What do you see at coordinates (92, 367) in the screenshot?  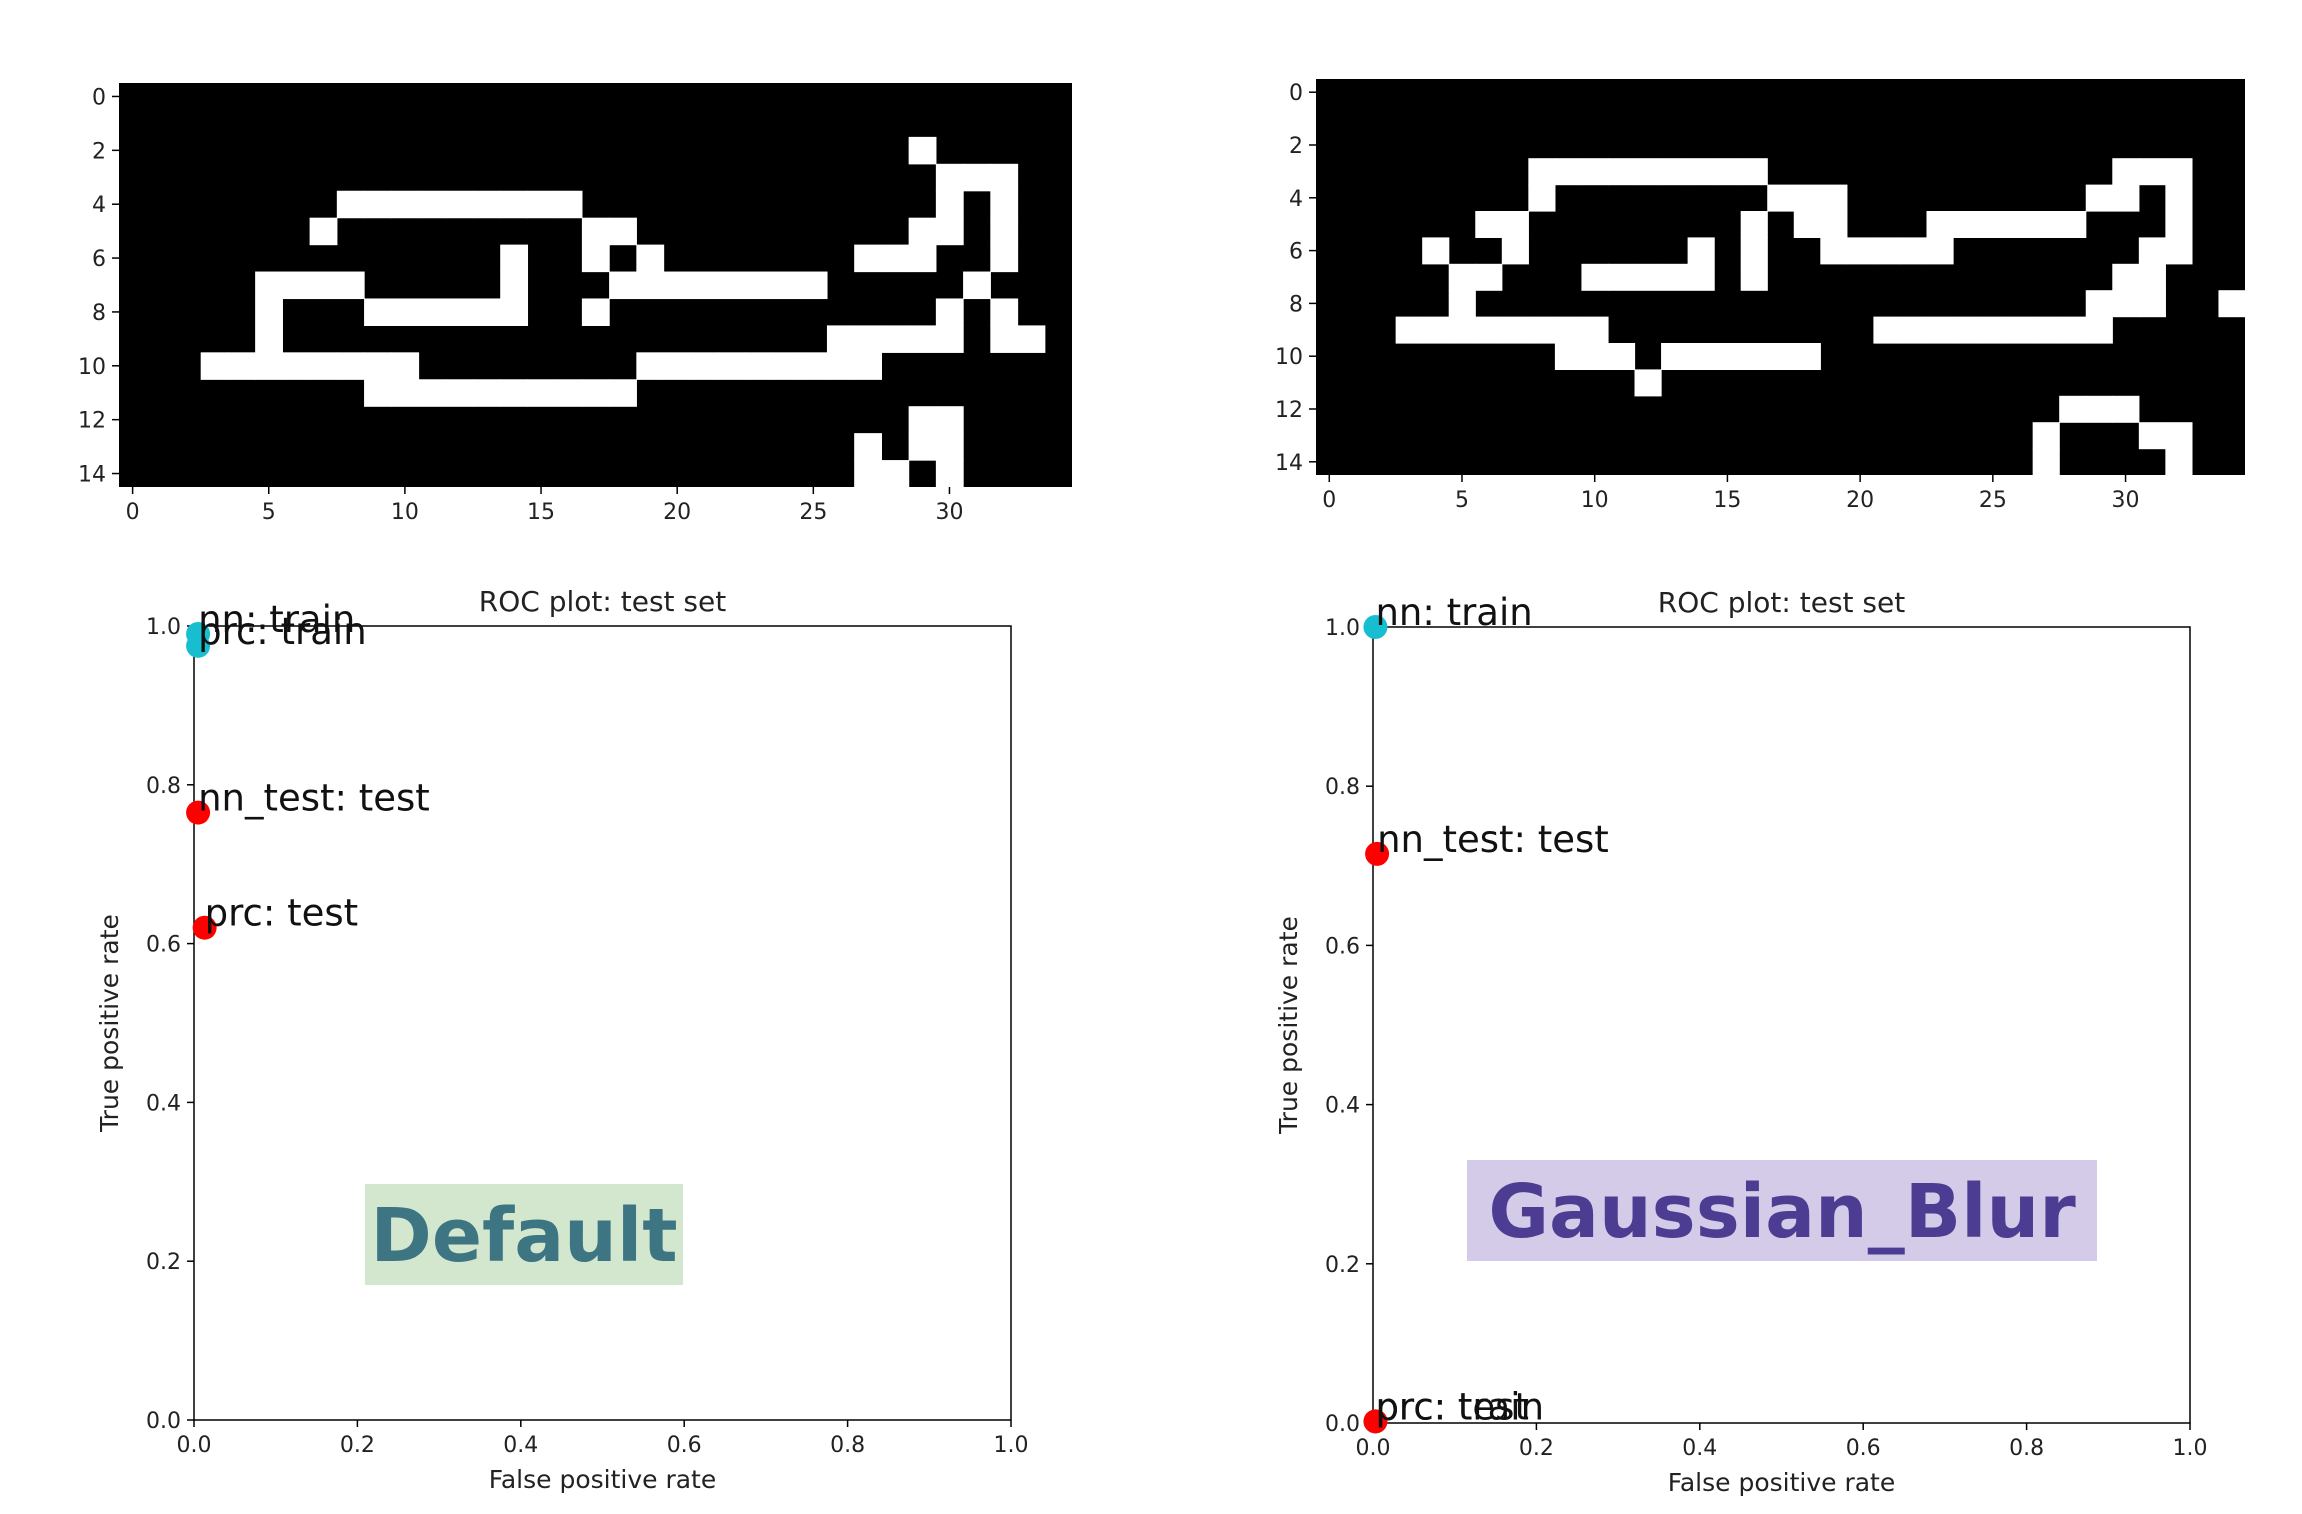 I see `y-tick-label: 10` at bounding box center [92, 367].